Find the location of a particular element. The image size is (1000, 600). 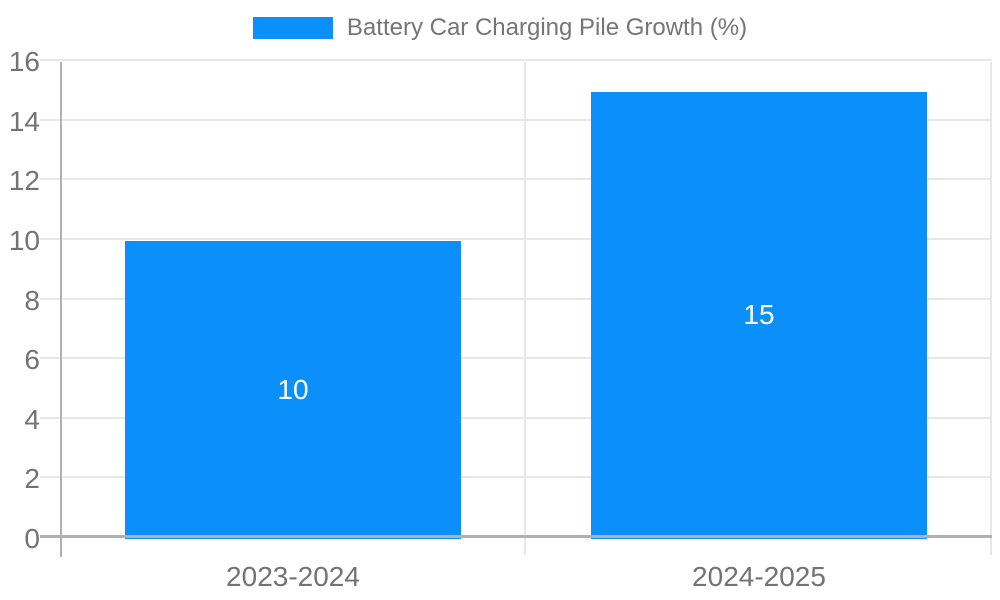

y-tick-label: 6 is located at coordinates (32, 360).